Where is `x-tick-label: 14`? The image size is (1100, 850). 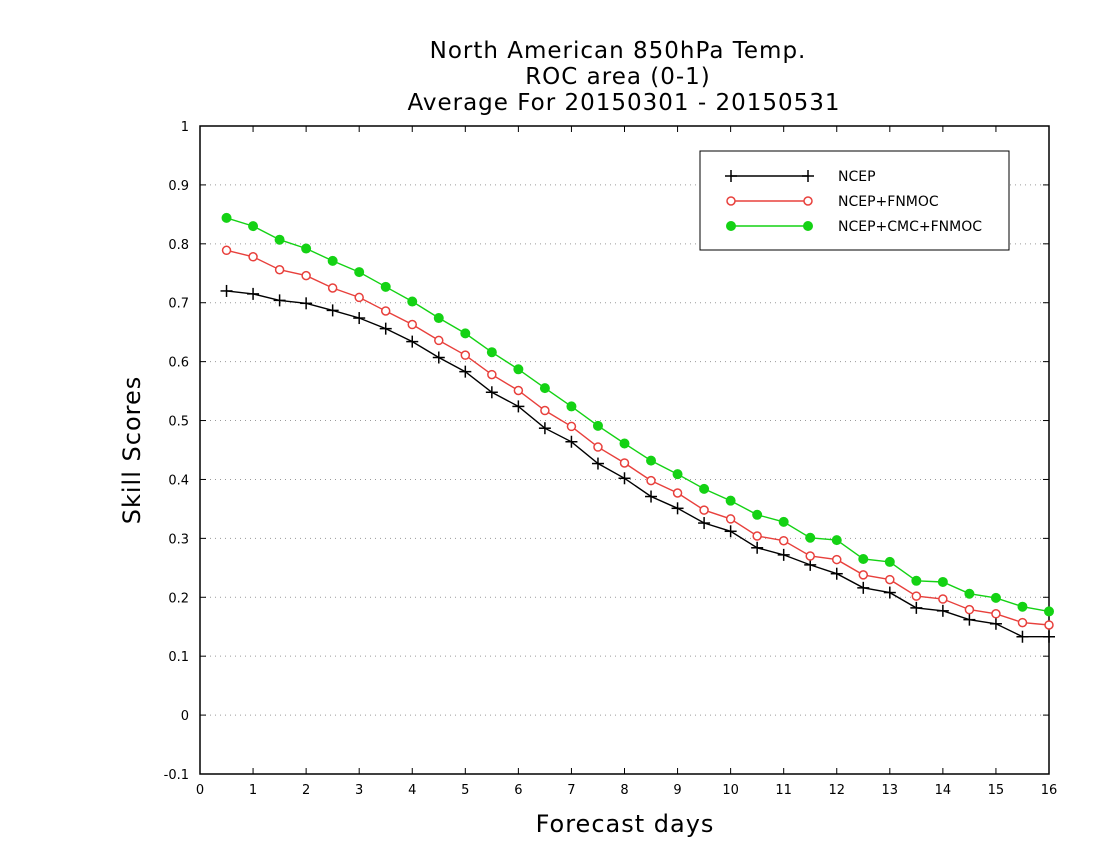
x-tick-label: 14 is located at coordinates (943, 790).